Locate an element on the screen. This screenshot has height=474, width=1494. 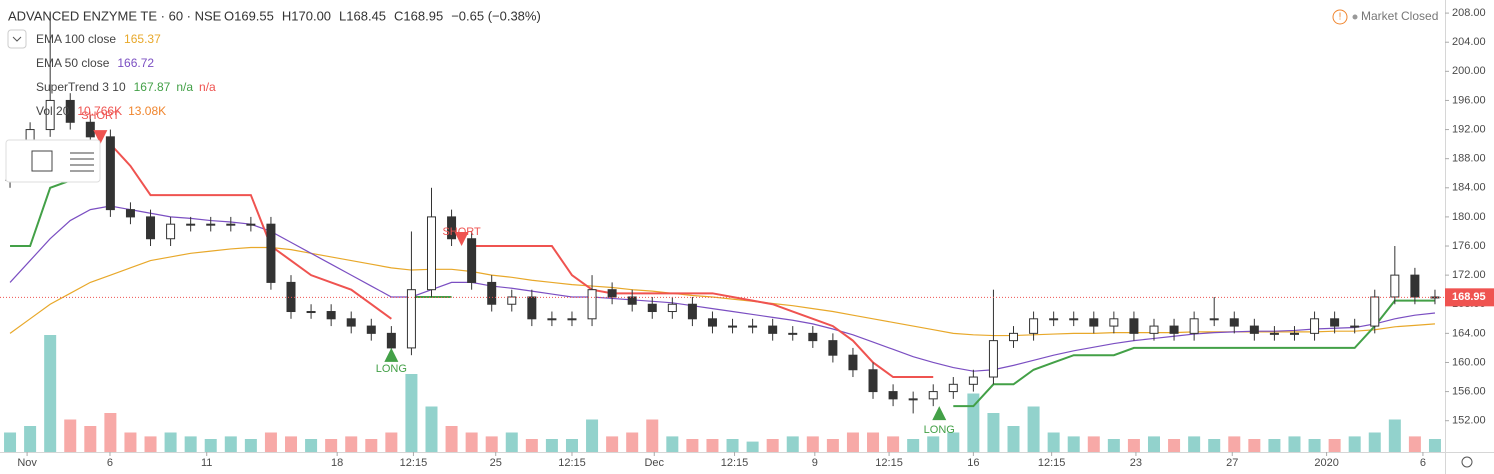
x-tick-label: 25 is located at coordinates (496, 463).